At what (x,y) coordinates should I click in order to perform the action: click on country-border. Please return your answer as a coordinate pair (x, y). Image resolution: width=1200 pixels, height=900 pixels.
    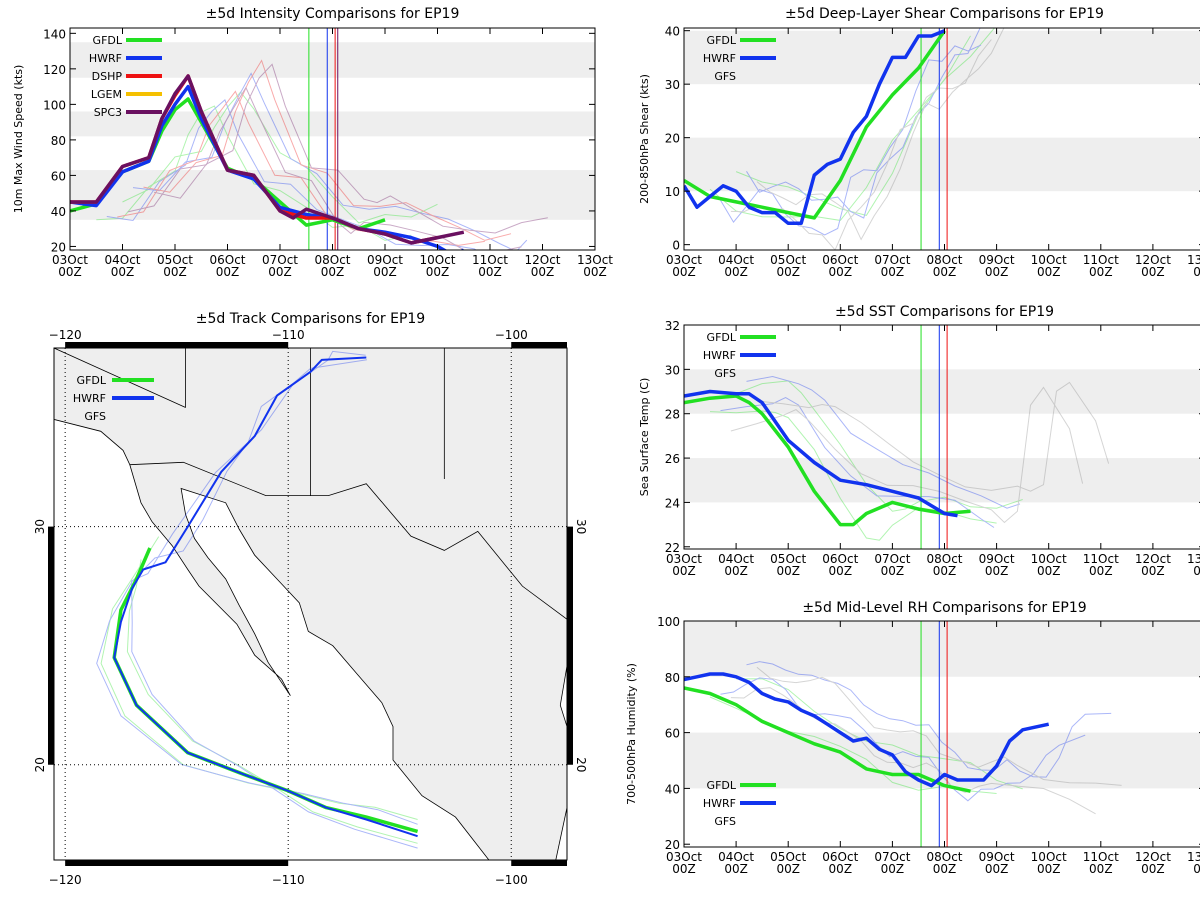
    Looking at the image, I should click on (348, 540).